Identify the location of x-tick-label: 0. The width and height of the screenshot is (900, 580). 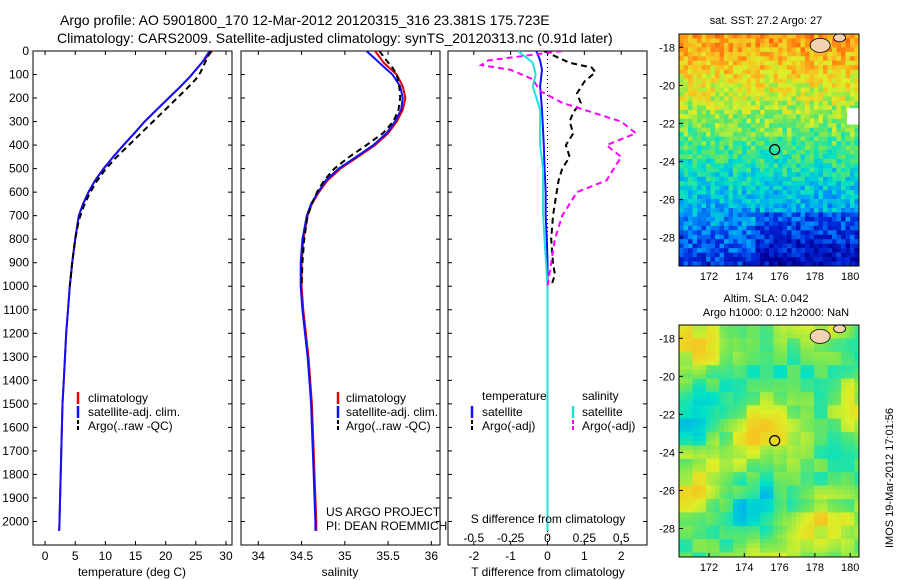
(45, 556).